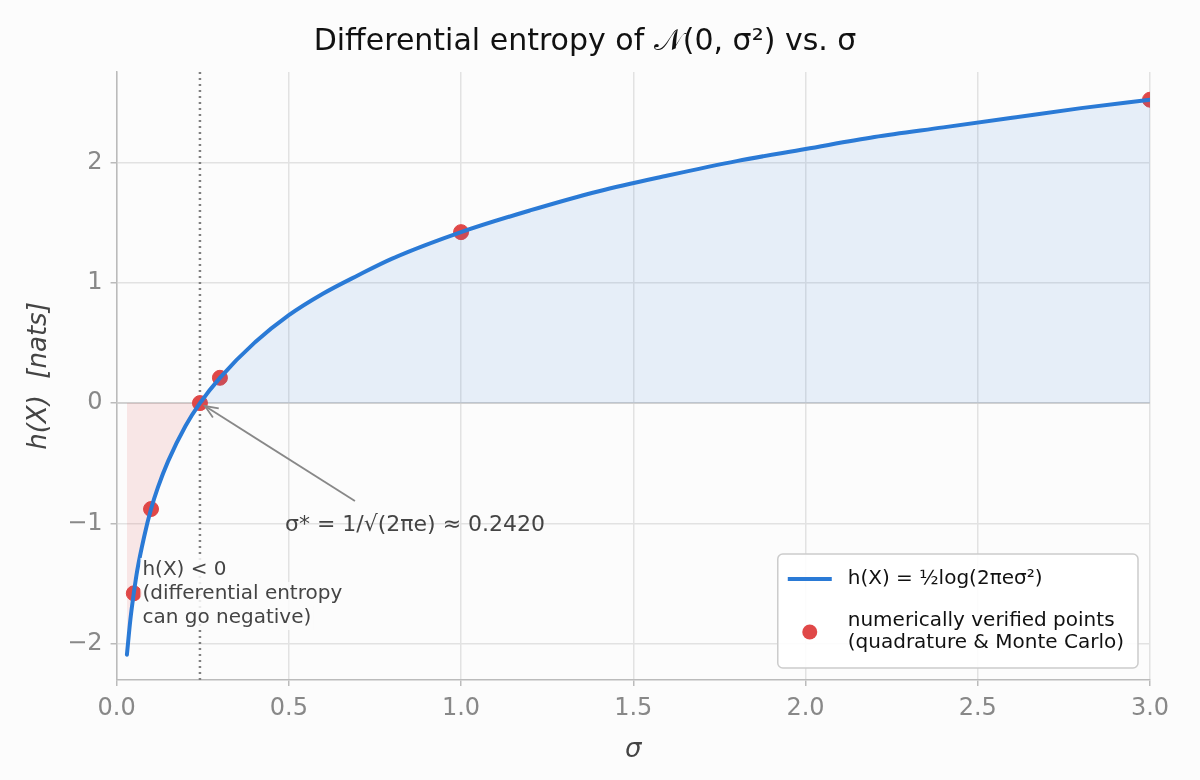  Describe the element at coordinates (945, 577) in the screenshot. I see `legend-label: h(X) = ½log(2πeσ²)` at that location.